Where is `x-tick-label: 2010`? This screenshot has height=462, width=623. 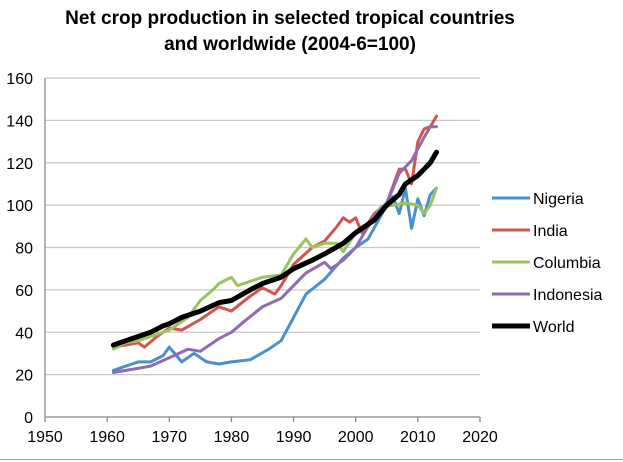 x-tick-label: 2010 is located at coordinates (418, 437).